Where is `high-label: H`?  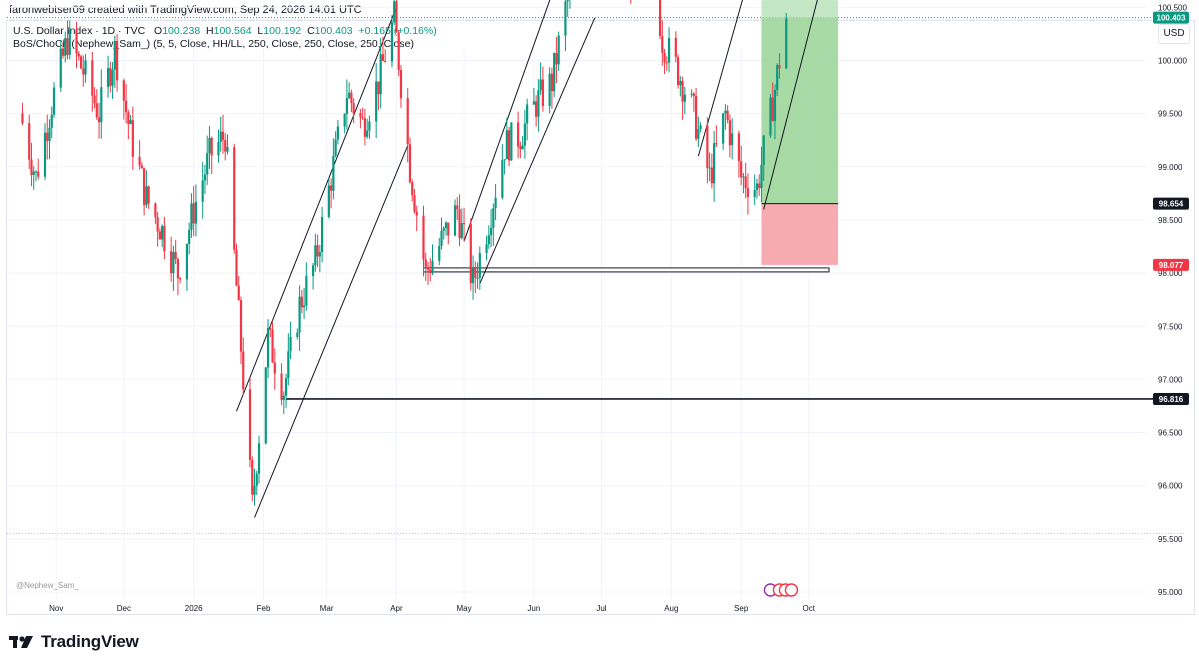 high-label: H is located at coordinates (210, 31).